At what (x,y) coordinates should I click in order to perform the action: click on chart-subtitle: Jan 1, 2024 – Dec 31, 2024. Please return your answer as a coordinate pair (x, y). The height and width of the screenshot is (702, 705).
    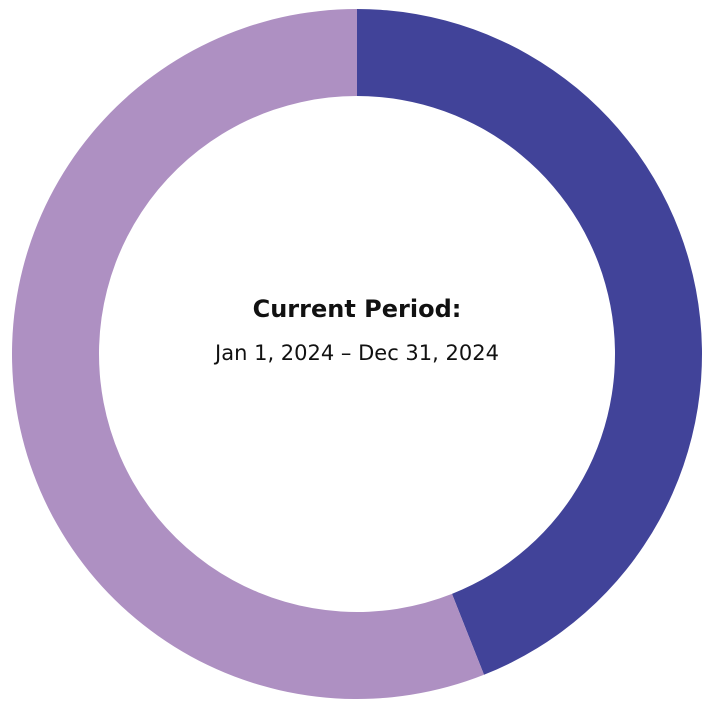
    Looking at the image, I should click on (356, 353).